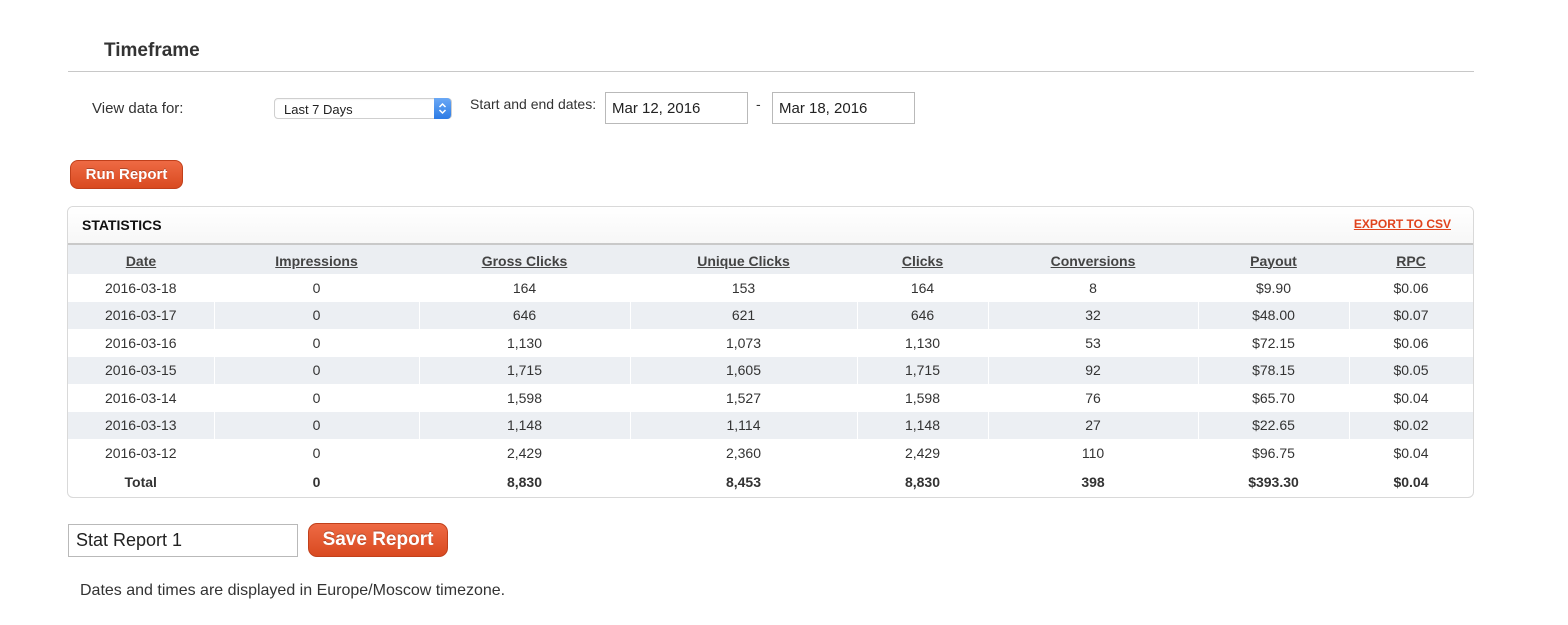 Image resolution: width=1568 pixels, height=625 pixels. What do you see at coordinates (1093, 453) in the screenshot?
I see `table-cell: 110` at bounding box center [1093, 453].